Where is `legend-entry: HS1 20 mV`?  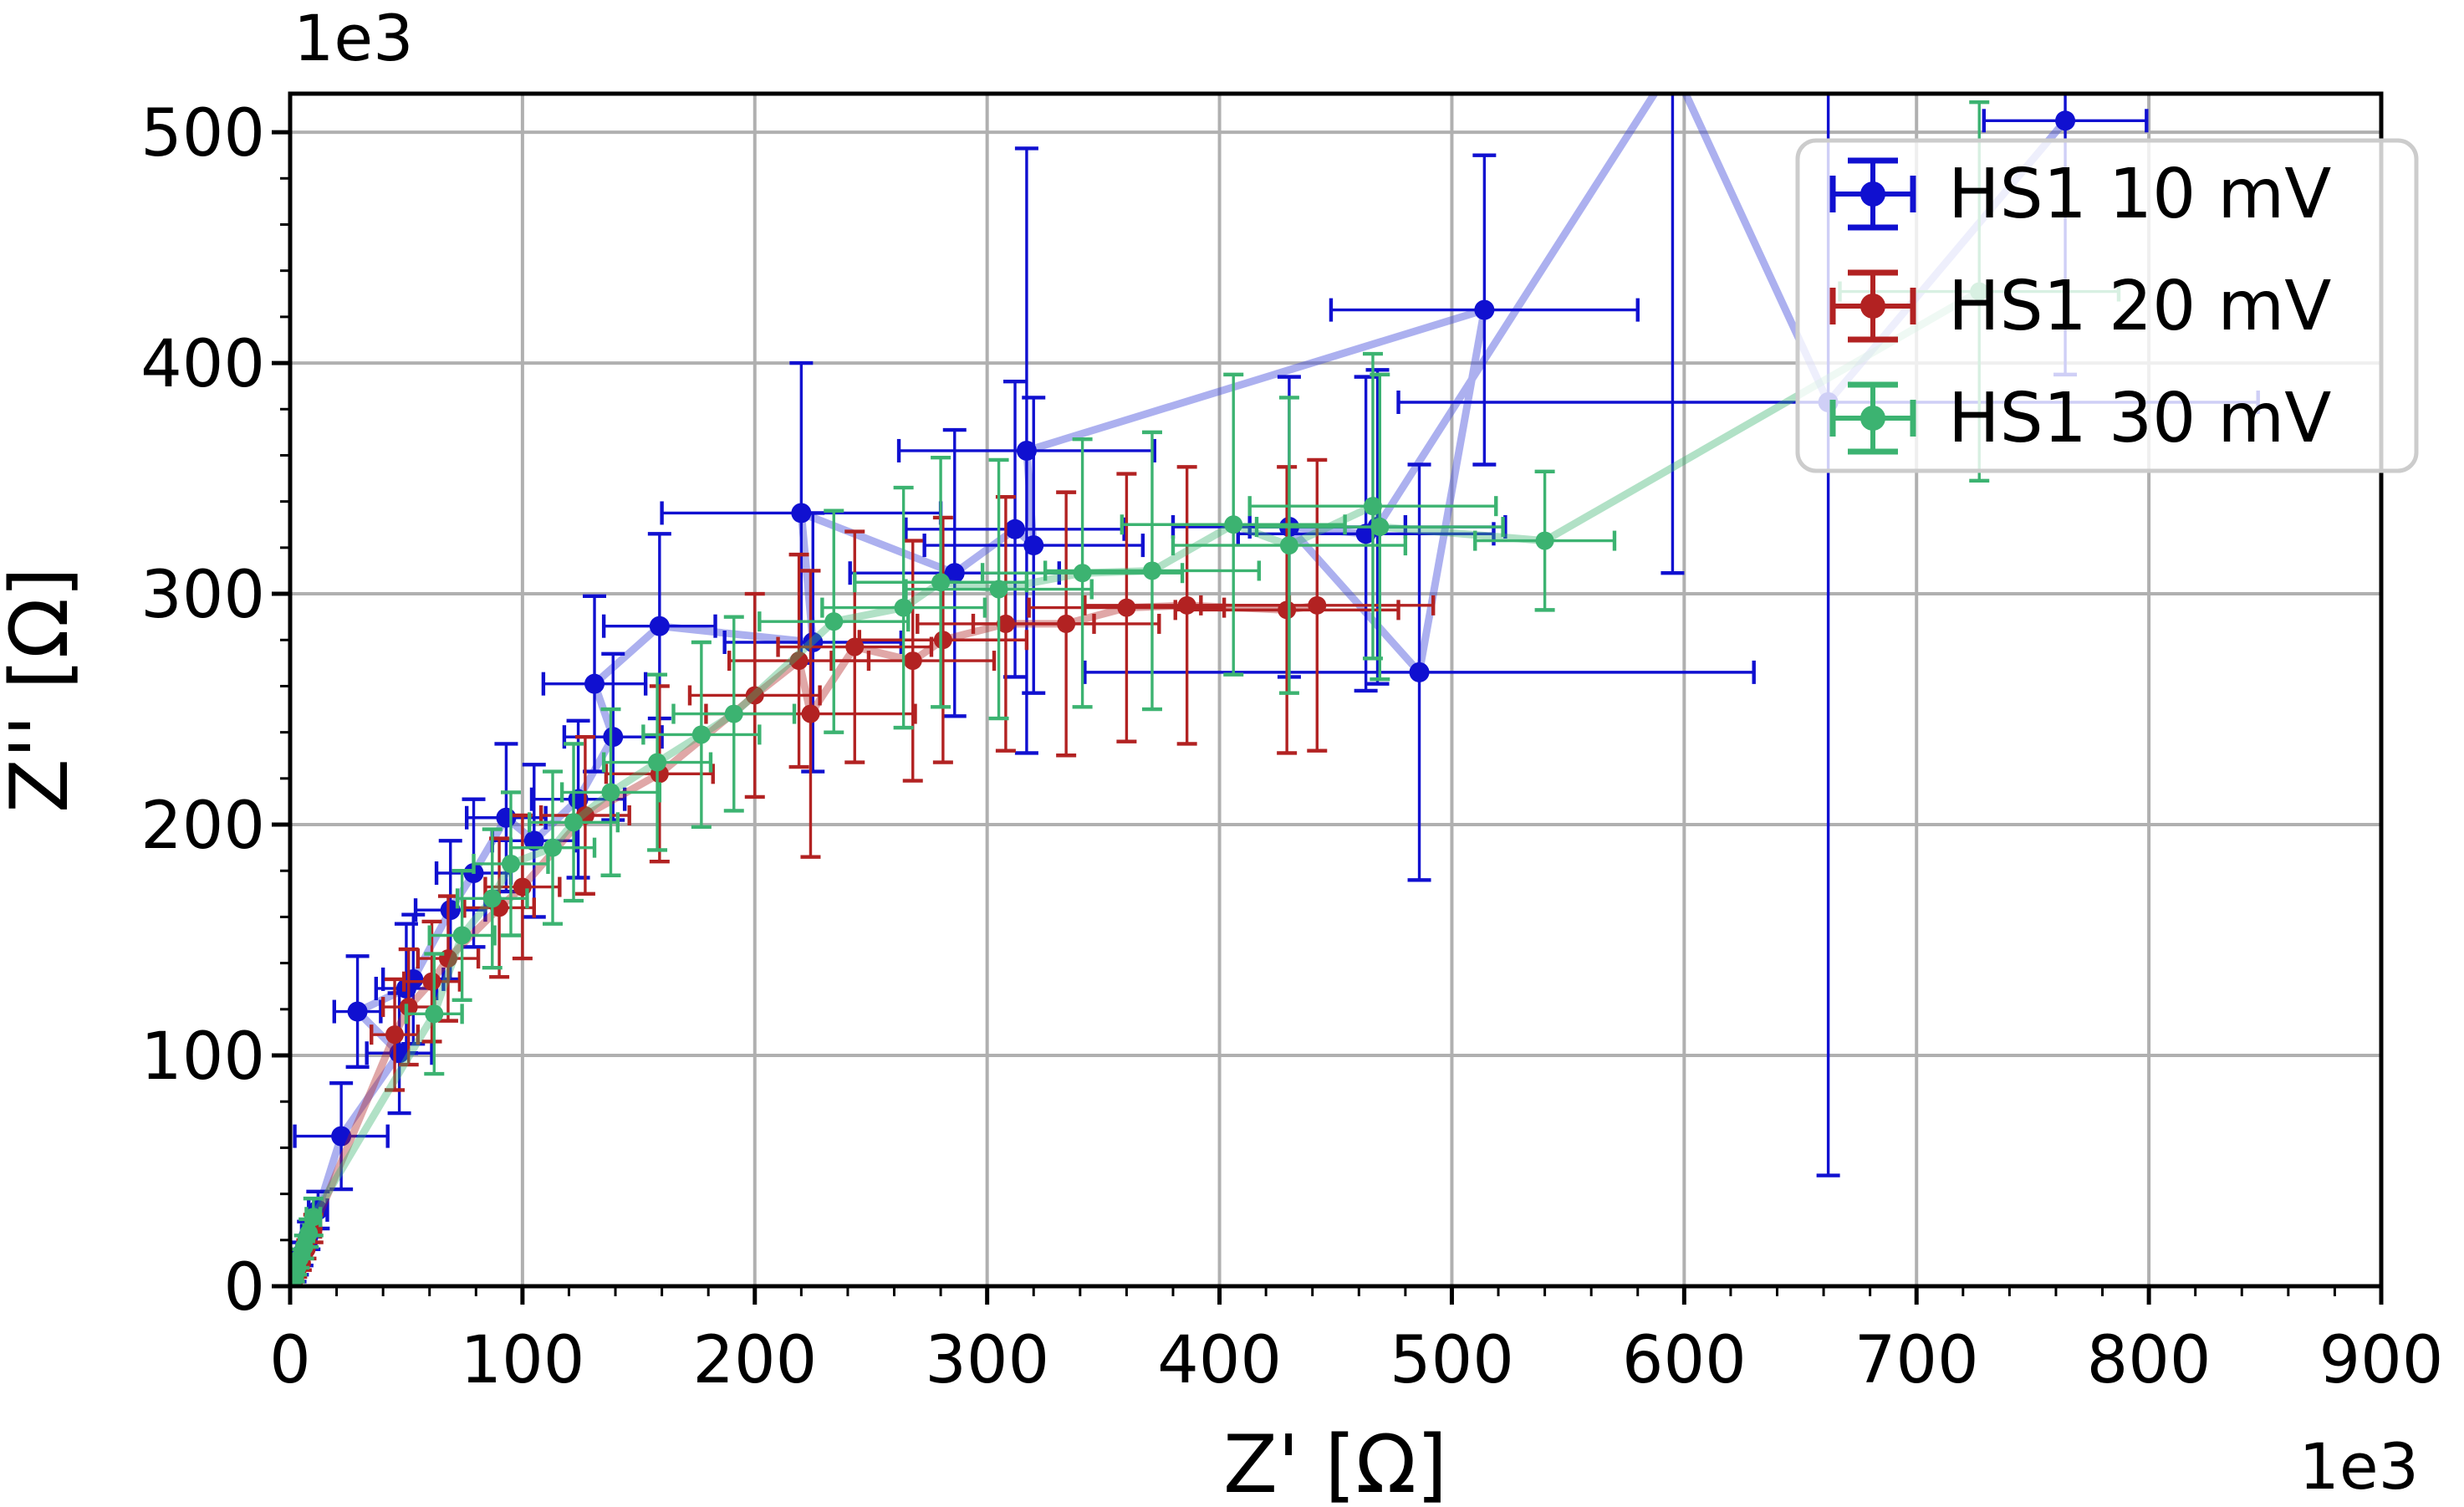 legend-entry: HS1 20 mV is located at coordinates (2080, 306).